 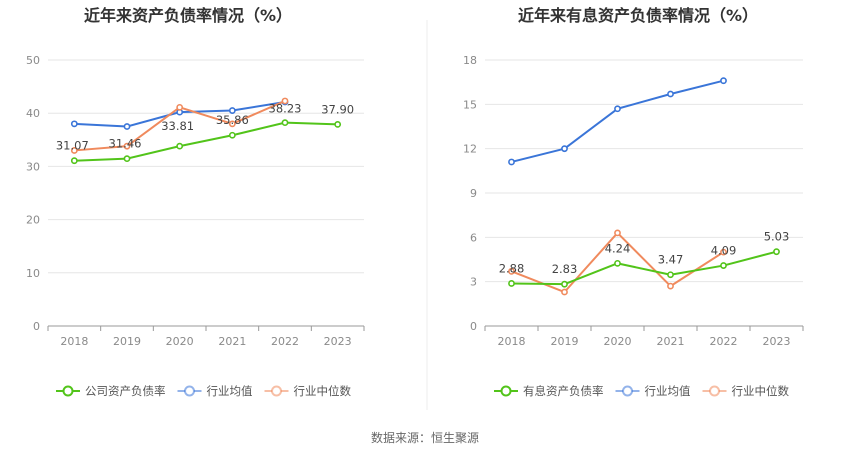 I want to click on data-label: 3.47, so click(x=671, y=260).